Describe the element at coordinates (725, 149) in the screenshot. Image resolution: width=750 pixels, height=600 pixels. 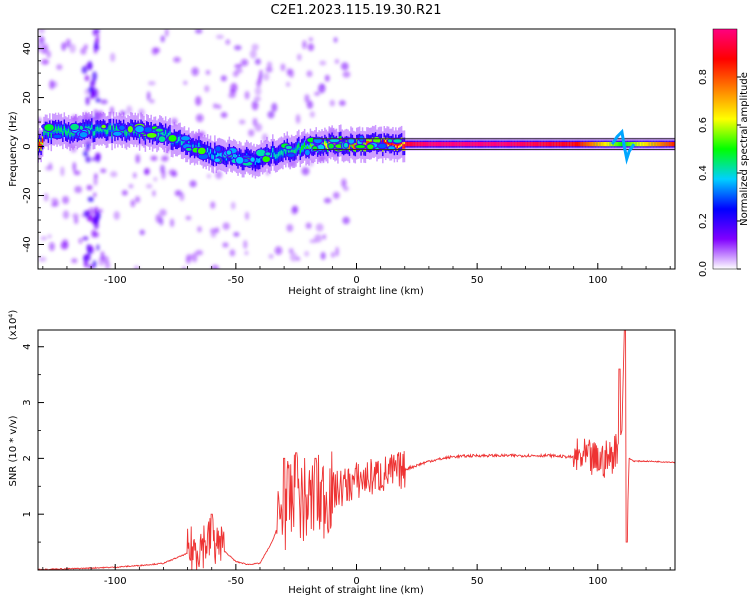
I see `colorbar-gradient` at that location.